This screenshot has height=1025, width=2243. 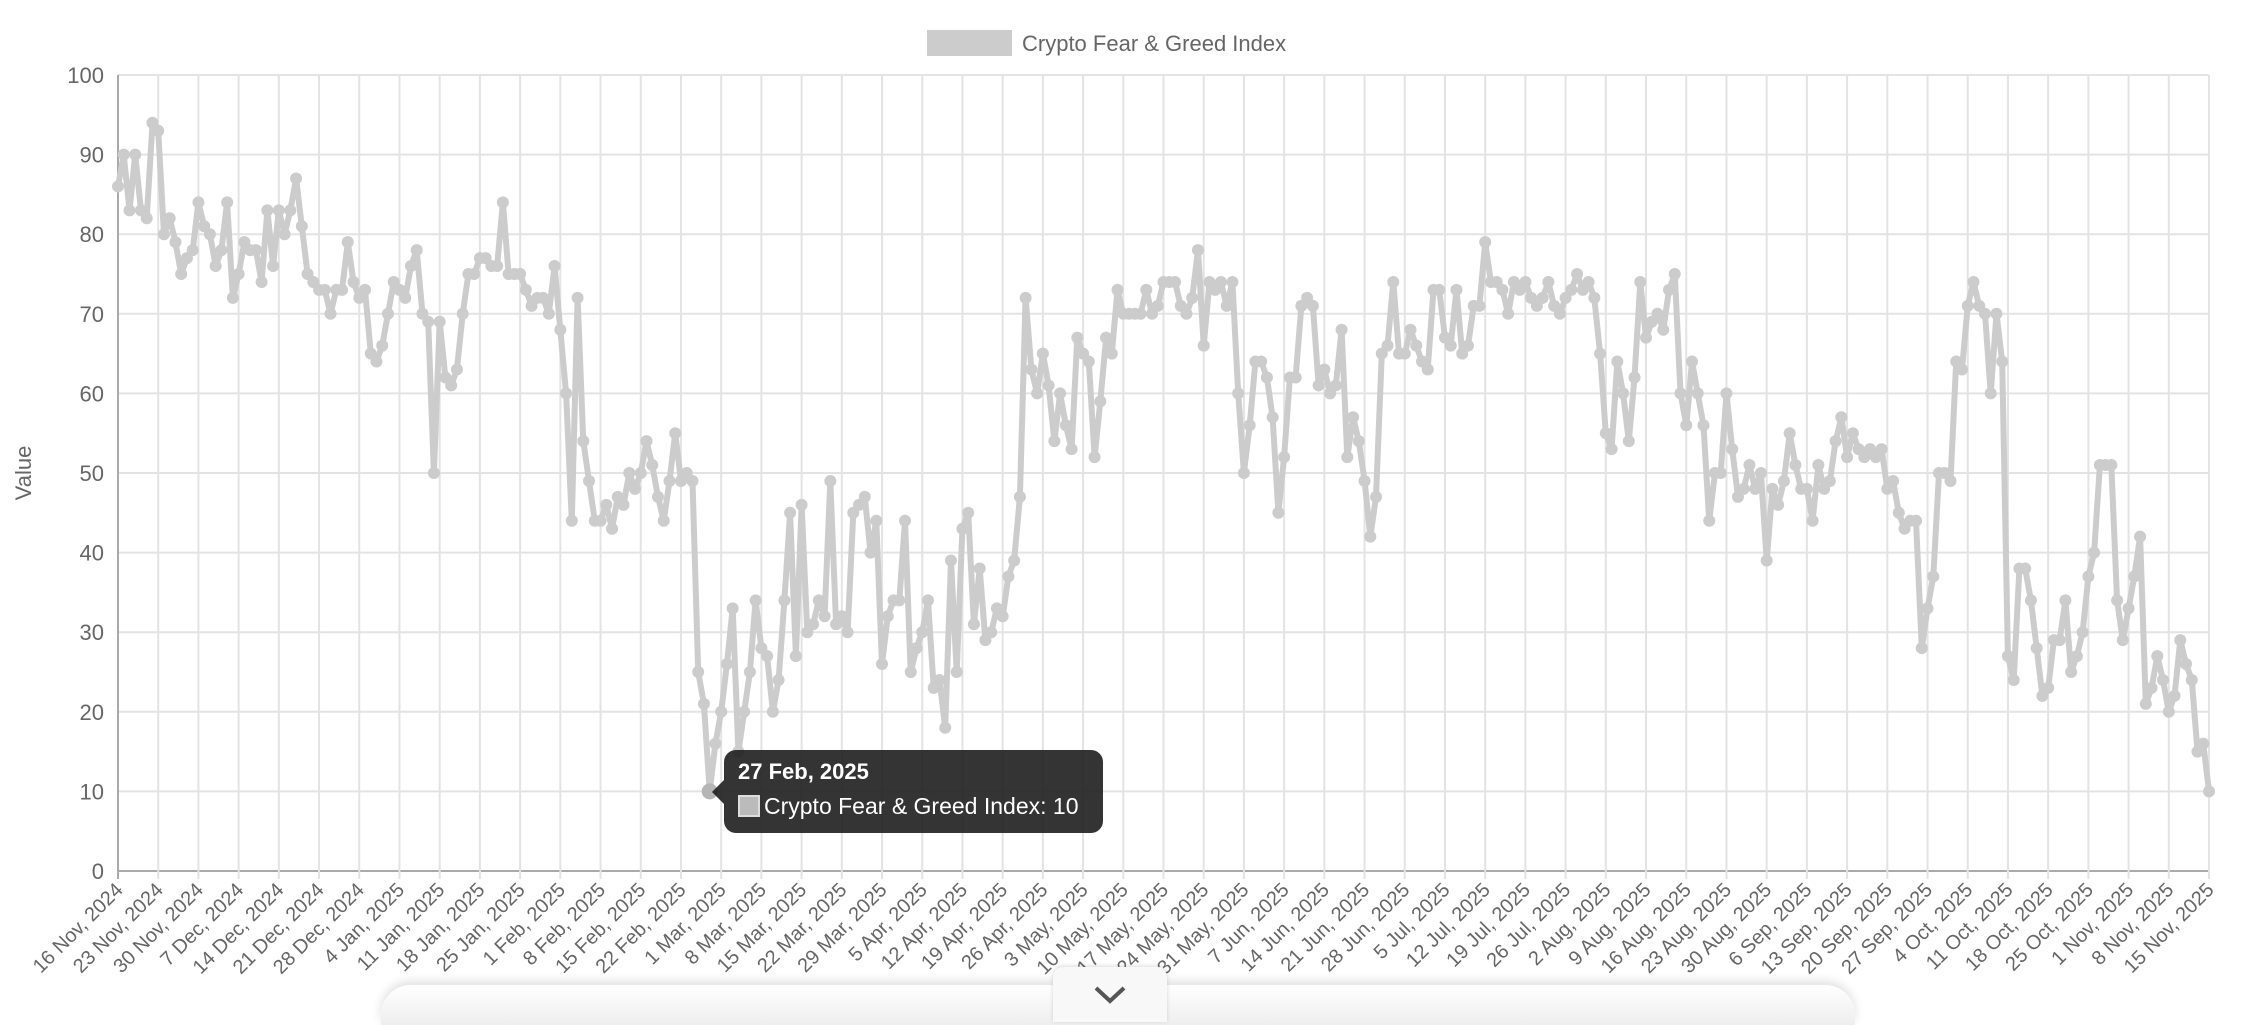 What do you see at coordinates (1110, 994) in the screenshot?
I see `scroll-down-button` at bounding box center [1110, 994].